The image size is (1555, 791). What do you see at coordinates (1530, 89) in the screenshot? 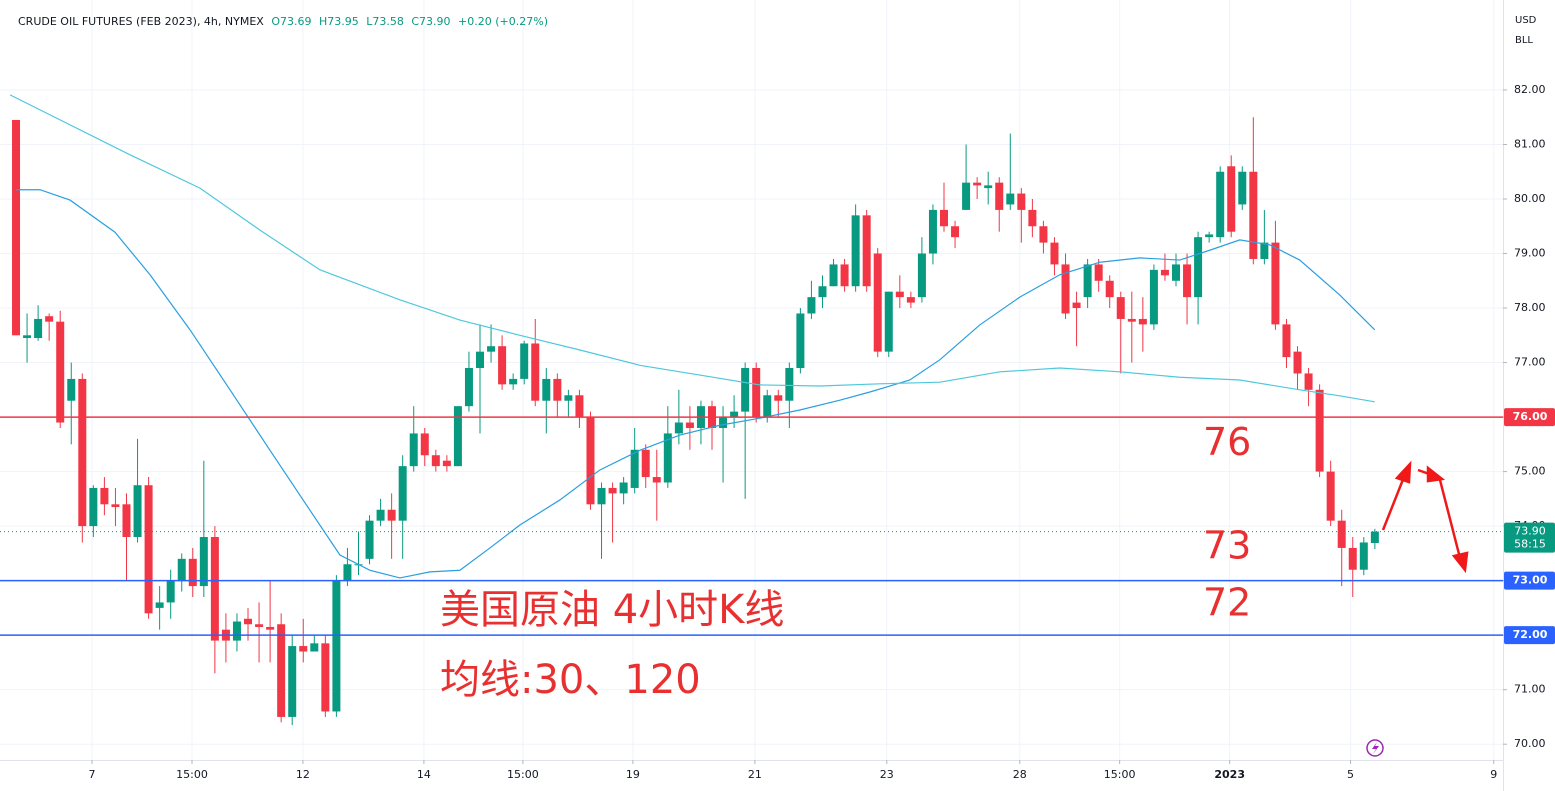
I see `y-tick-label: 82.00` at bounding box center [1530, 89].